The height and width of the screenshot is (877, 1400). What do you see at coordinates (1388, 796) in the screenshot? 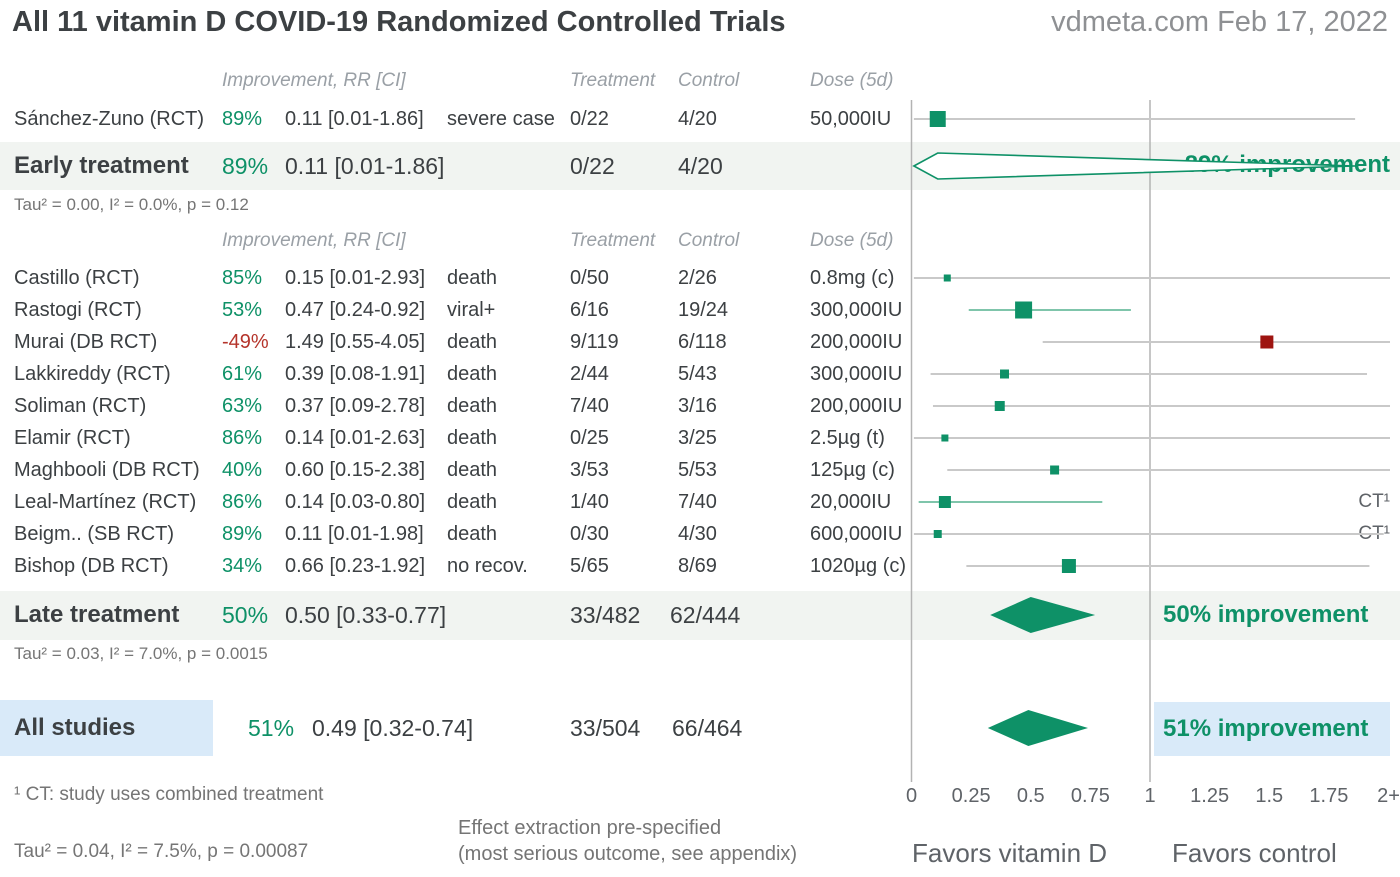
I see `x-axis-tick-label: 2+` at bounding box center [1388, 796].